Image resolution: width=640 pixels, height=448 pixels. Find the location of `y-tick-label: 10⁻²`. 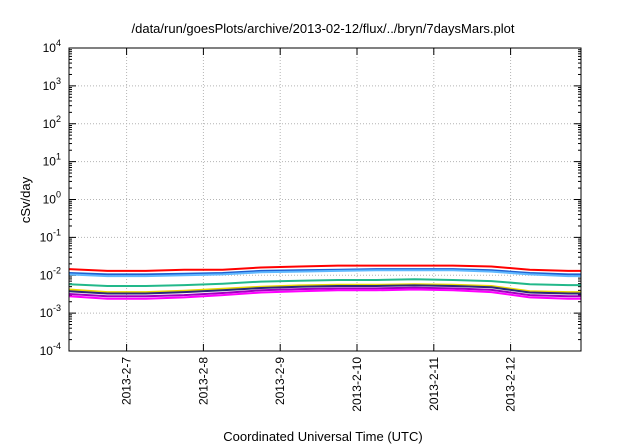

y-tick-label: 10⁻² is located at coordinates (50, 273).